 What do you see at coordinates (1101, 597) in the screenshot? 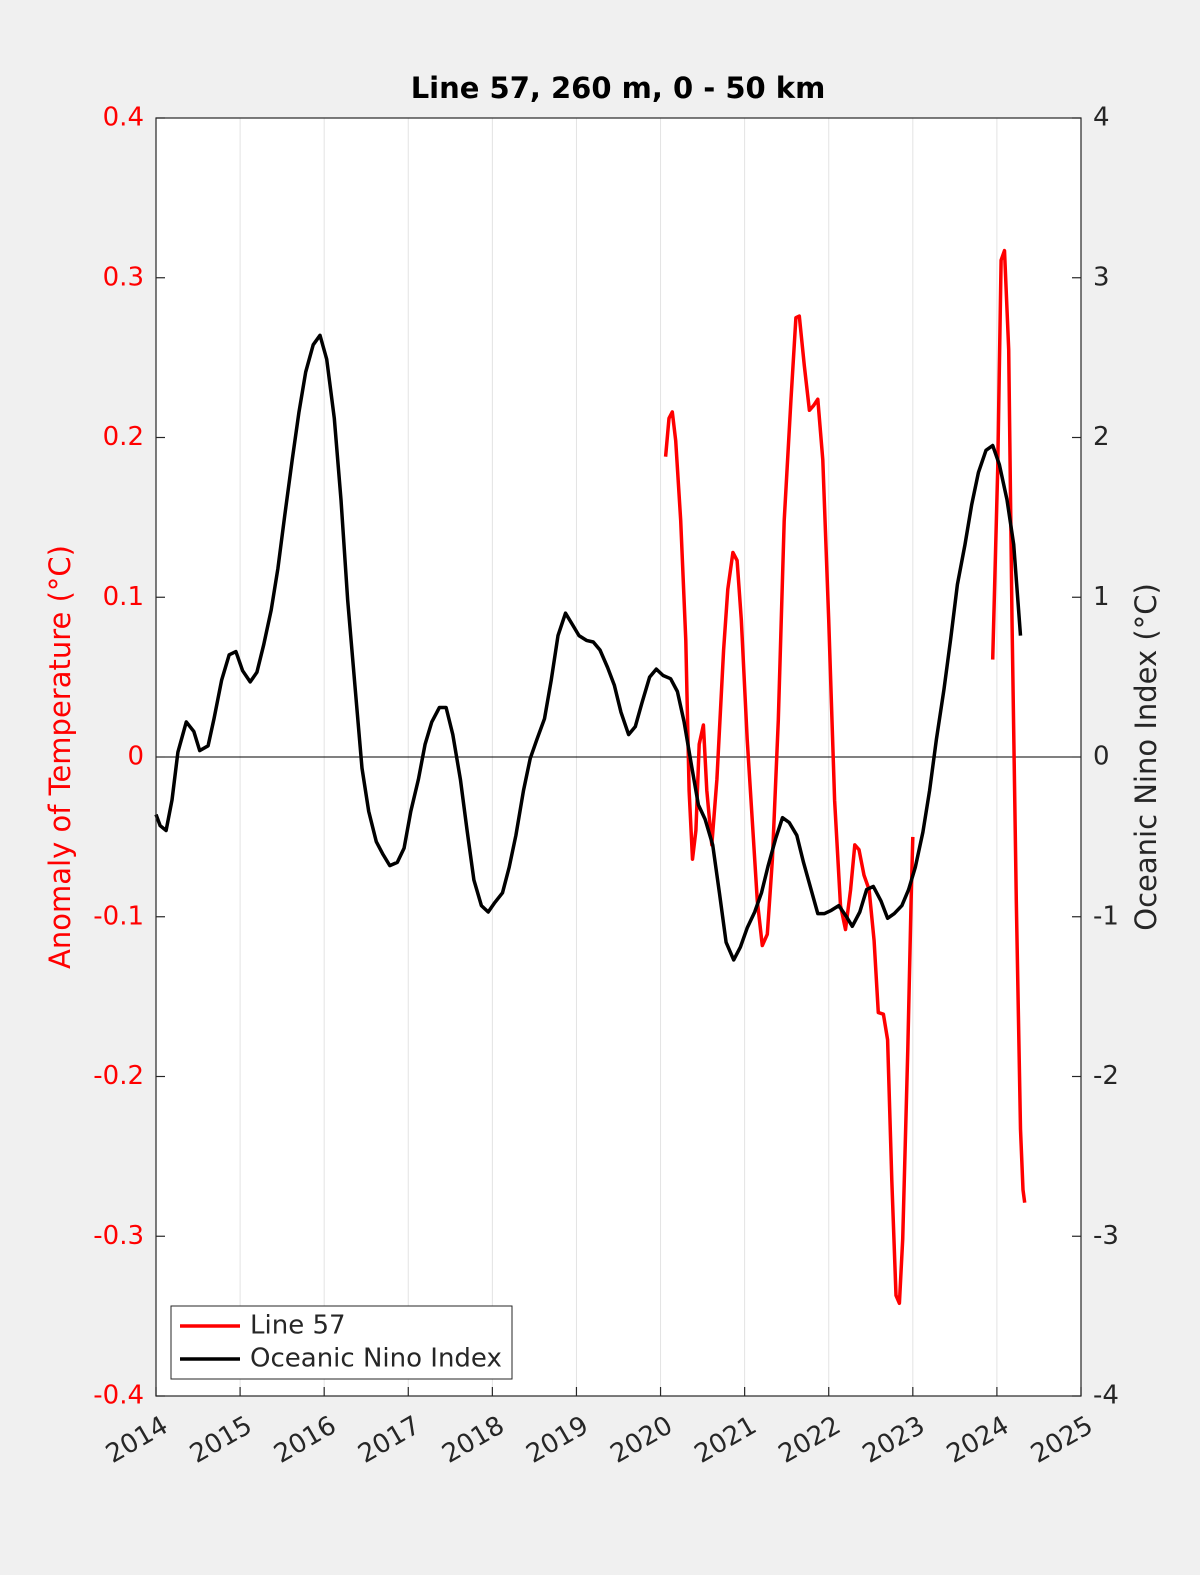
I see `y2-tick-label: 1` at bounding box center [1101, 597].